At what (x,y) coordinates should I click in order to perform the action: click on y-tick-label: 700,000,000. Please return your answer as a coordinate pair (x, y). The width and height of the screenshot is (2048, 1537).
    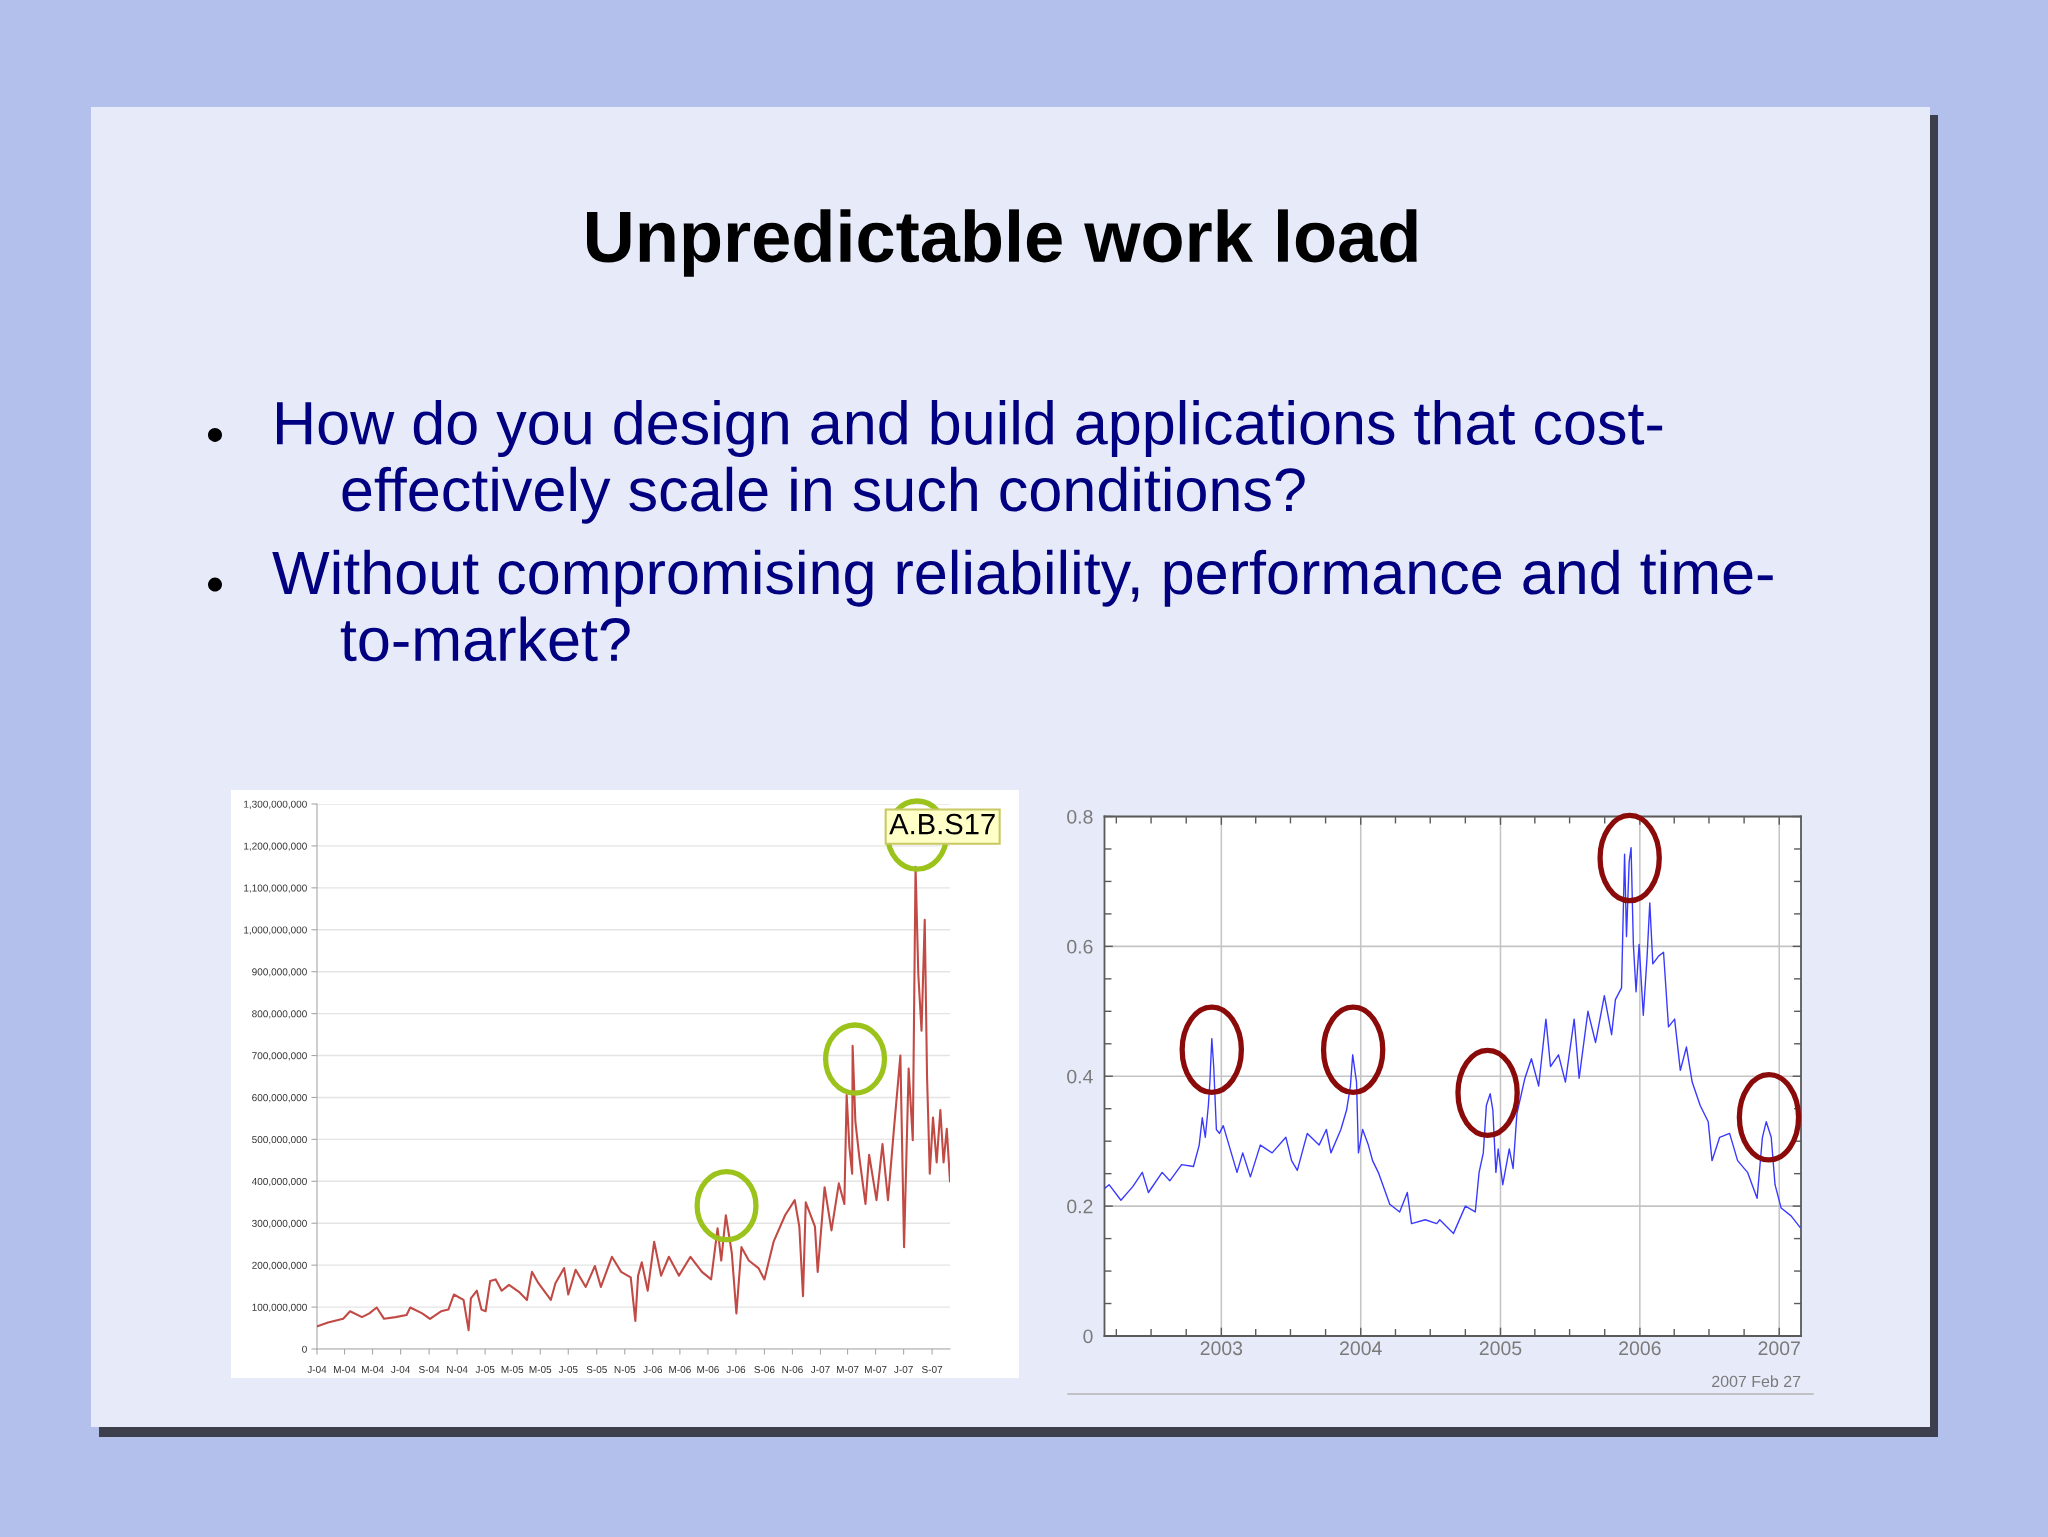
    Looking at the image, I should click on (279, 1056).